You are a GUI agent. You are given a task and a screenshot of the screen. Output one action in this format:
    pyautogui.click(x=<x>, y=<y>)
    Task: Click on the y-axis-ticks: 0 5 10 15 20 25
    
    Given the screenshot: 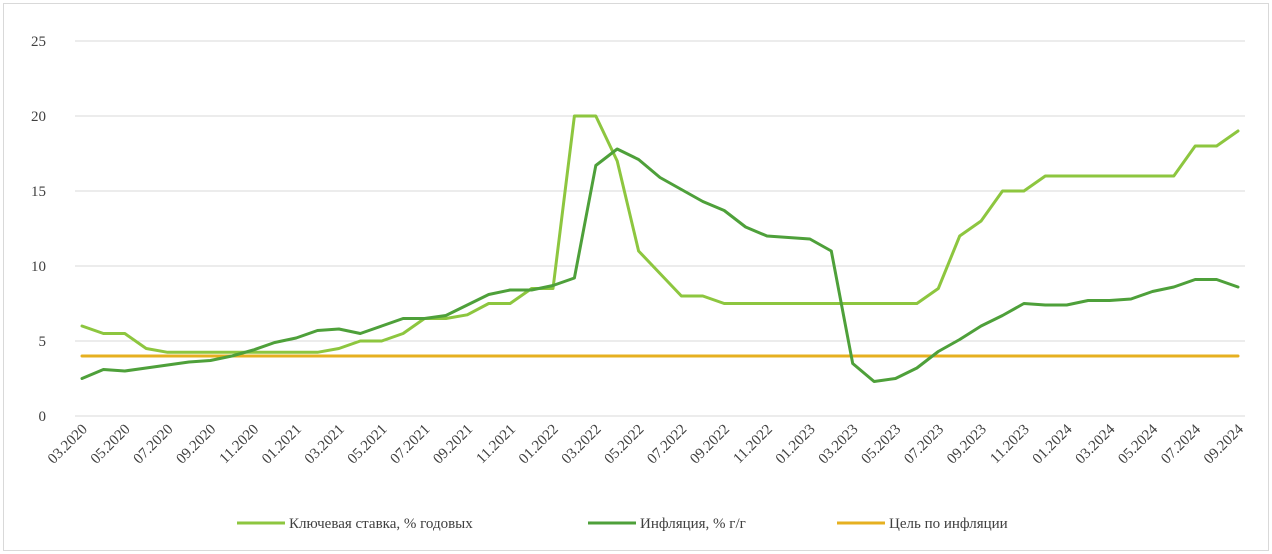 What is the action you would take?
    pyautogui.click(x=38, y=229)
    